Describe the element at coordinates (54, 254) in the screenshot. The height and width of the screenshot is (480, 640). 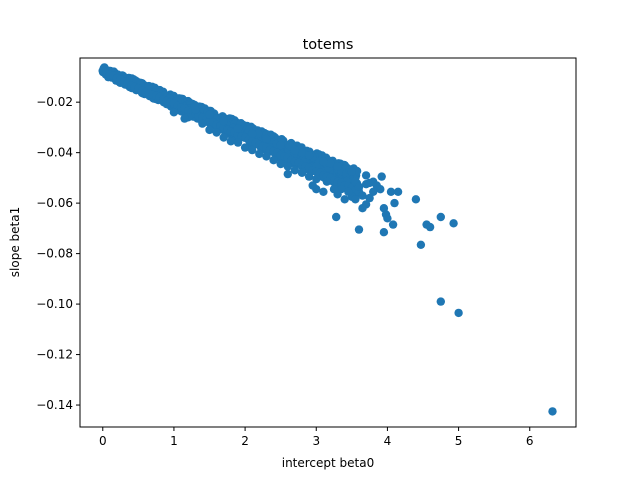
I see `y-tick-label: −0.08` at that location.